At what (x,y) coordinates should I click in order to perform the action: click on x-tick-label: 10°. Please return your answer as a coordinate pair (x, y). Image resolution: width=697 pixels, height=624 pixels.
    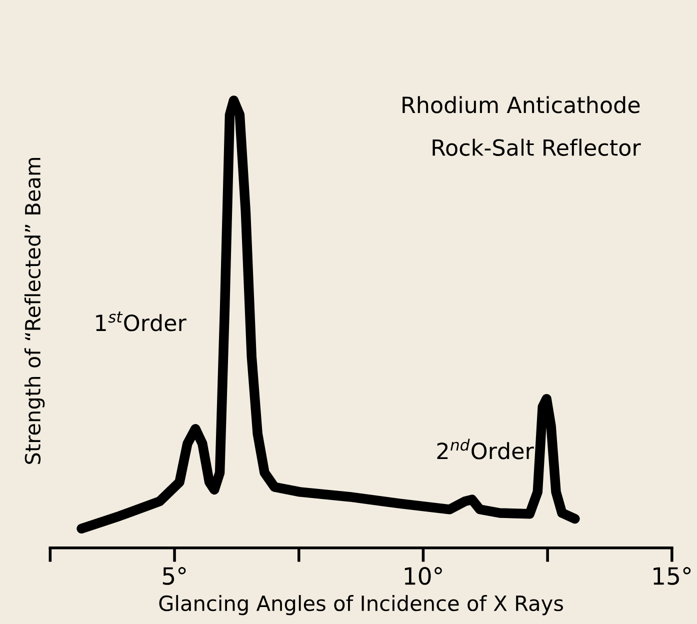
    Looking at the image, I should click on (423, 576).